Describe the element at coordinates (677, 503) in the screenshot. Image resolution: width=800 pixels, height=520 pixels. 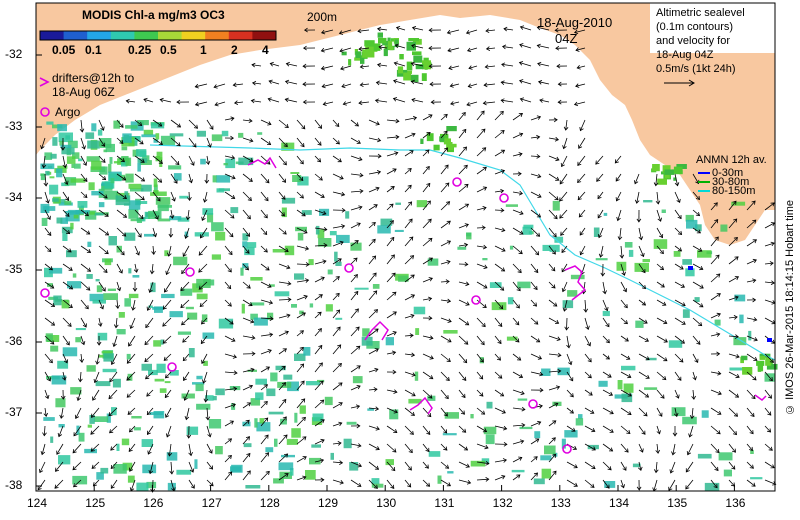
I see `x-tick-label: 135` at that location.